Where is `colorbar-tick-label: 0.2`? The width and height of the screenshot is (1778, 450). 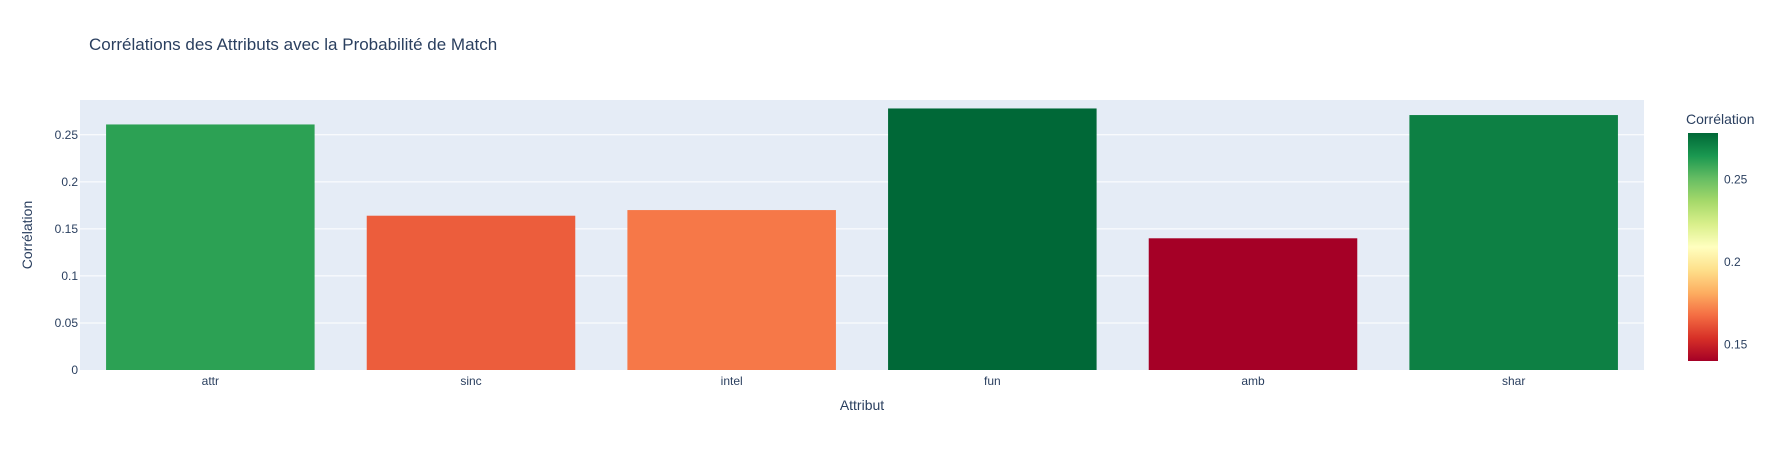
colorbar-tick-label: 0.2 is located at coordinates (1732, 262).